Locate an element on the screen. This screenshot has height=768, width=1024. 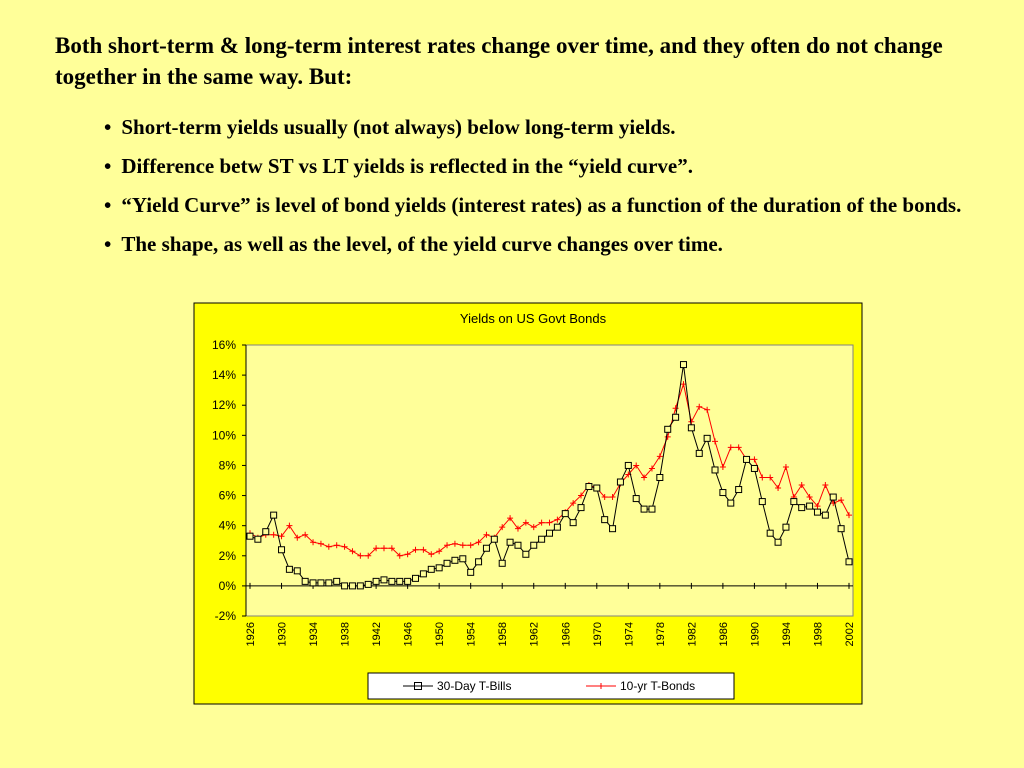
x-tick-label: 1930 is located at coordinates (283, 634).